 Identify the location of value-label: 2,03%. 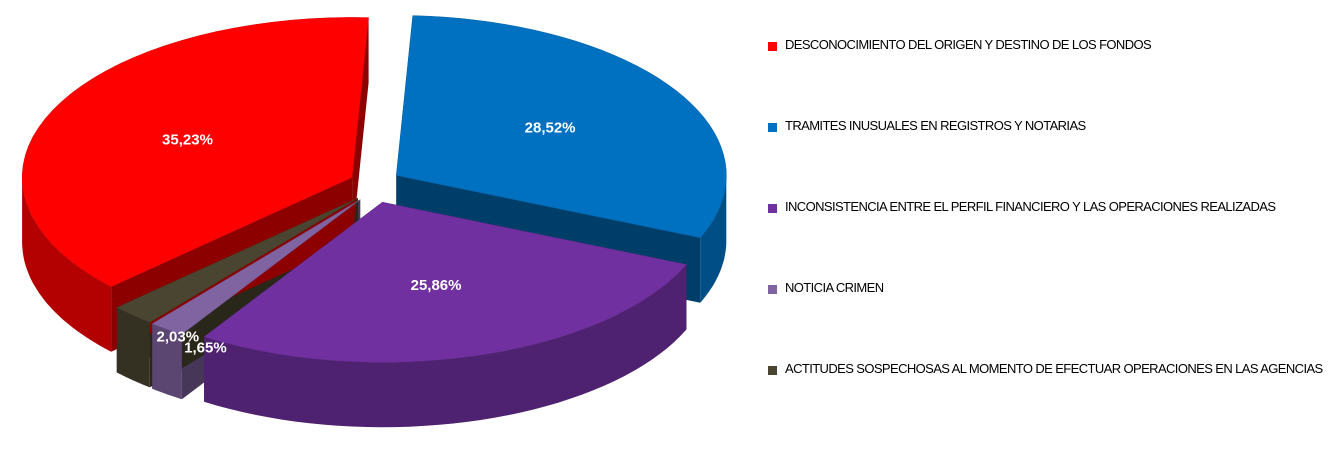
(178, 336).